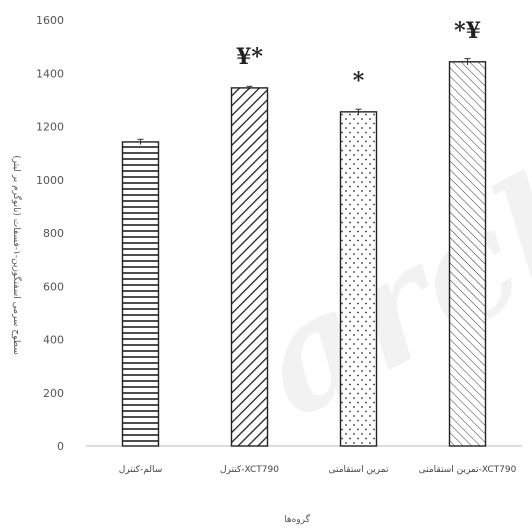 This screenshot has height=531, width=532. What do you see at coordinates (467, 31) in the screenshot?
I see `significance-marker: *¥` at bounding box center [467, 31].